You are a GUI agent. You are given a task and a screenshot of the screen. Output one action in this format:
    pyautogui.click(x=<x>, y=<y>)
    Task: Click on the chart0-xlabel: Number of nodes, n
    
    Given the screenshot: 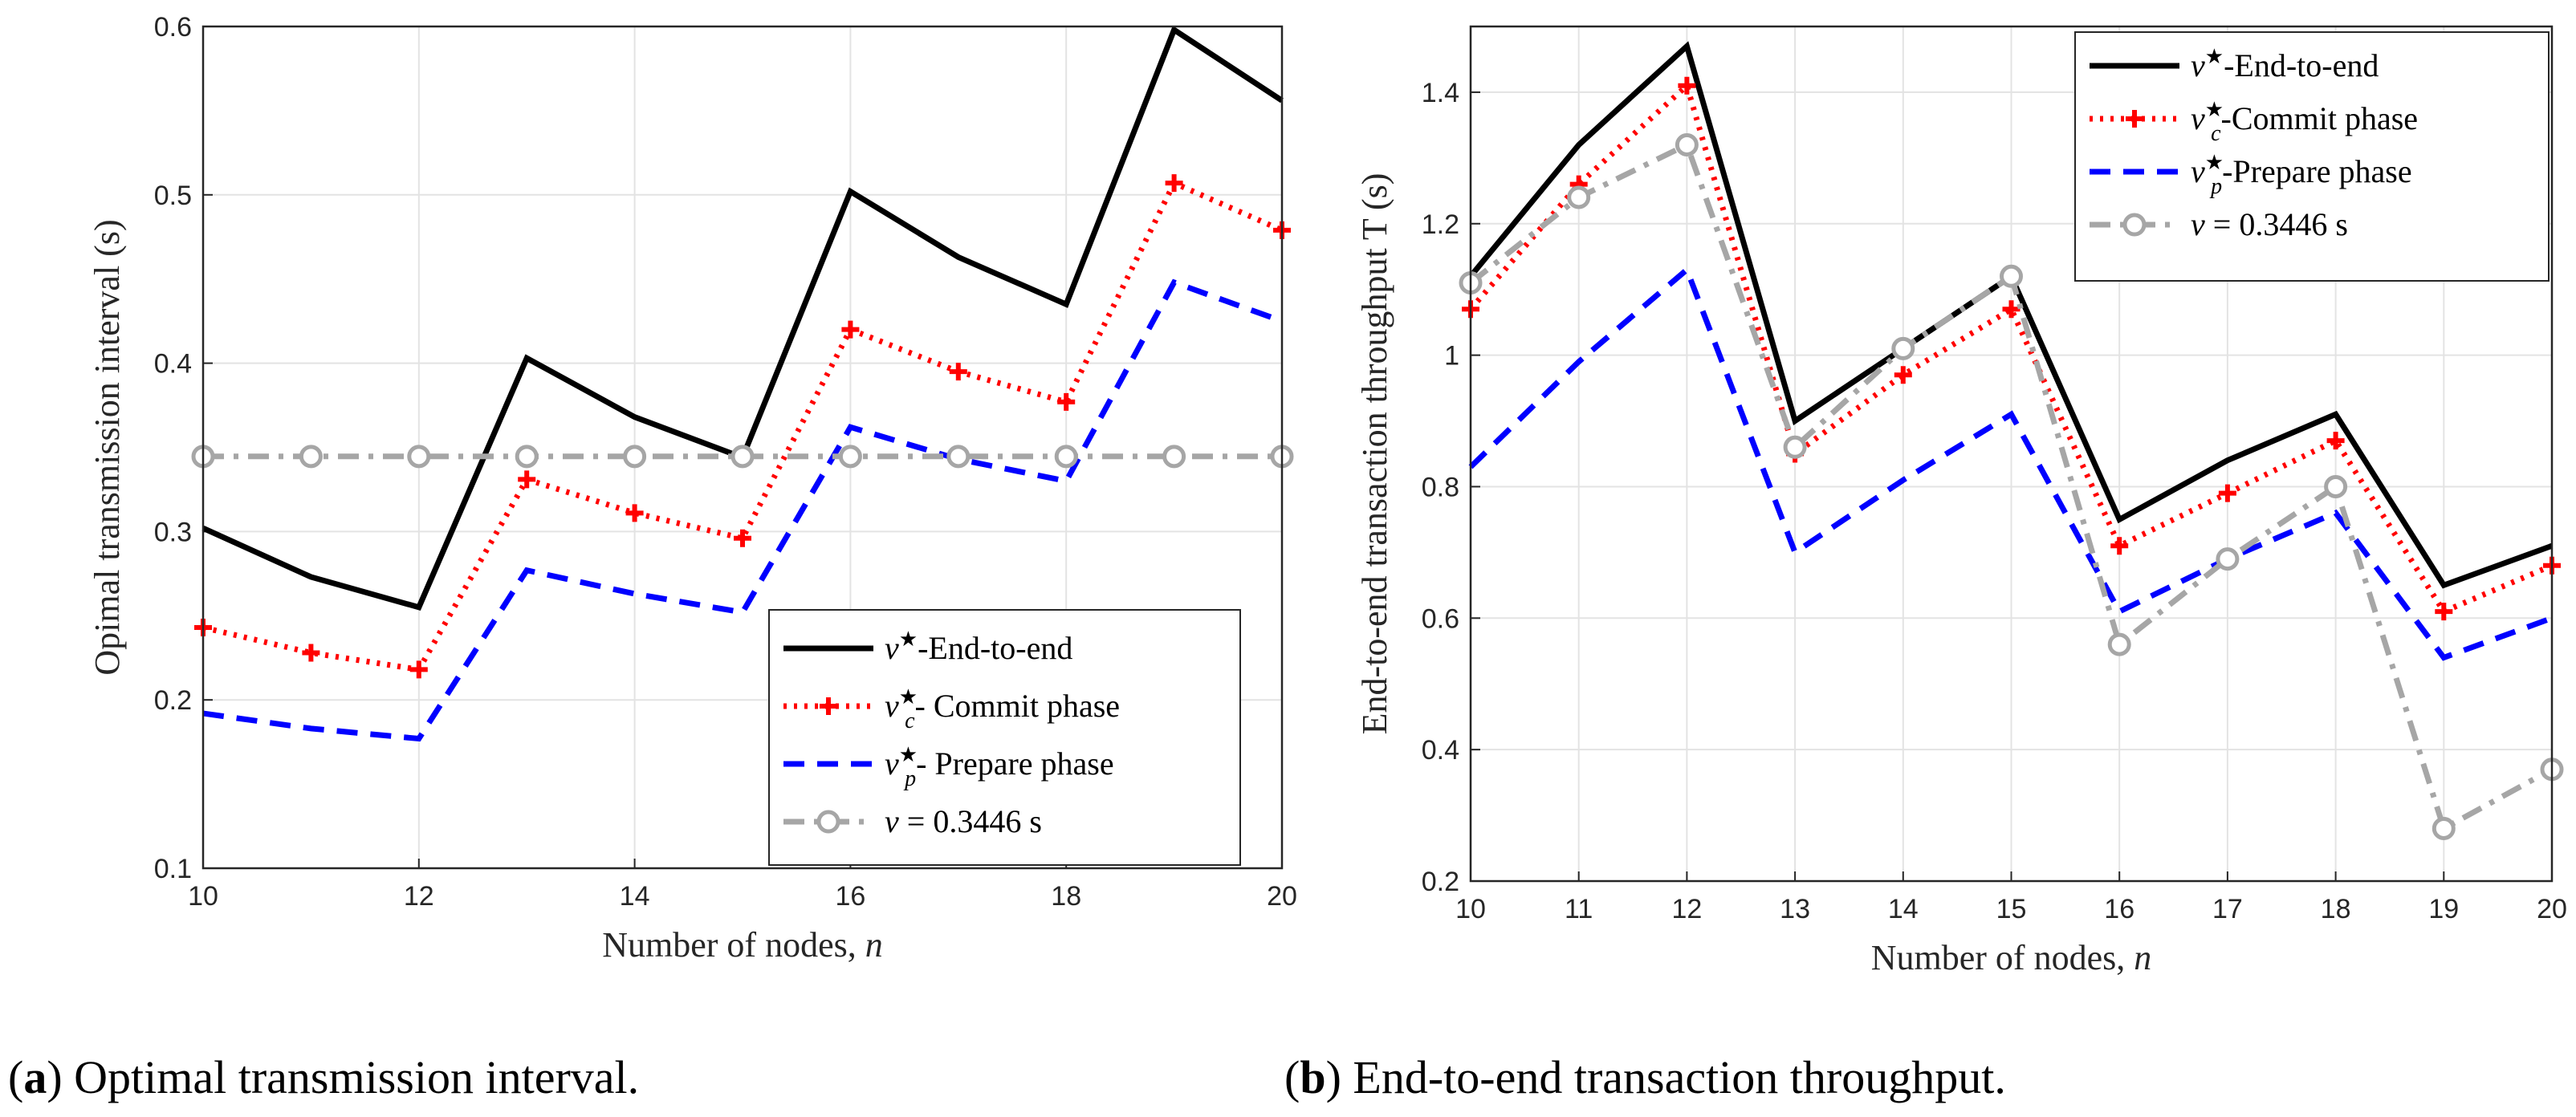 What is the action you would take?
    pyautogui.click(x=742, y=945)
    